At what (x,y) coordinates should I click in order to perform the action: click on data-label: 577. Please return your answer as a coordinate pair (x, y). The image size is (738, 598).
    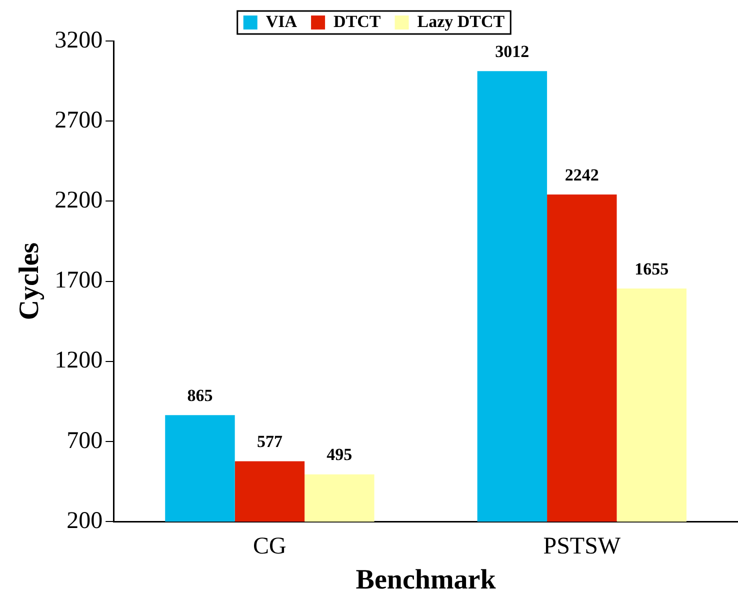
    Looking at the image, I should click on (269, 442).